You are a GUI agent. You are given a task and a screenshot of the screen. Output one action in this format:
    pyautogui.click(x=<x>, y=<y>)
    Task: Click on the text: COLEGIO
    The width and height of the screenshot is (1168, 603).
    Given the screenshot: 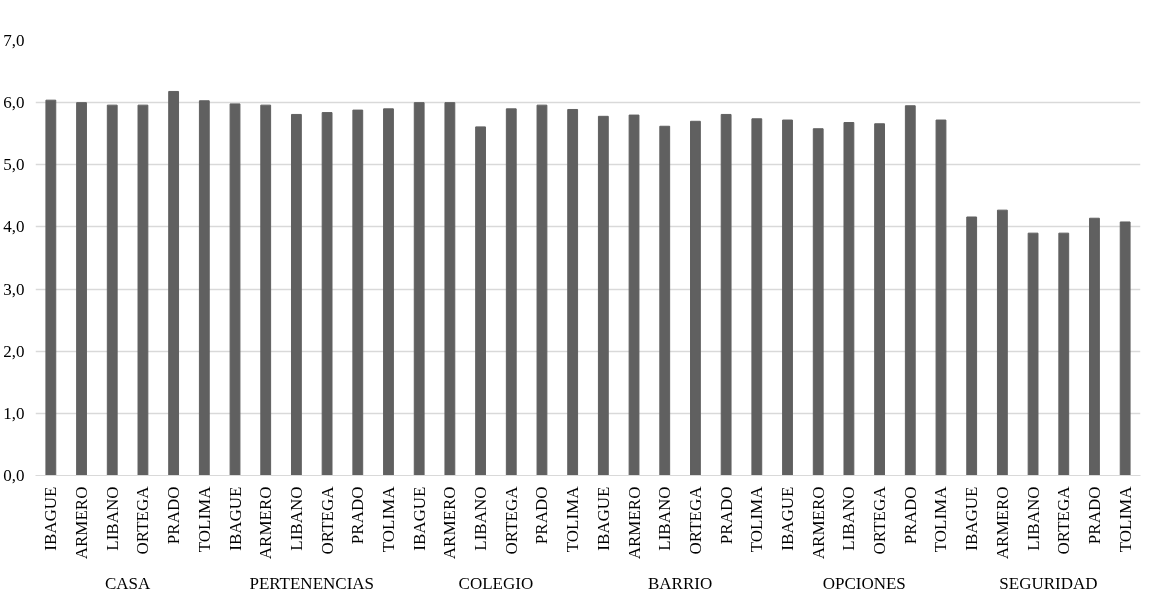 What is the action you would take?
    pyautogui.click(x=496, y=583)
    